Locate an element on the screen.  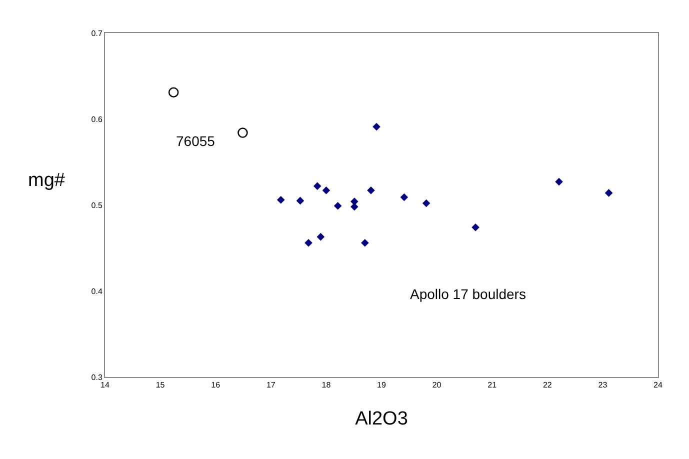
x-tick-label: 18 is located at coordinates (327, 385).